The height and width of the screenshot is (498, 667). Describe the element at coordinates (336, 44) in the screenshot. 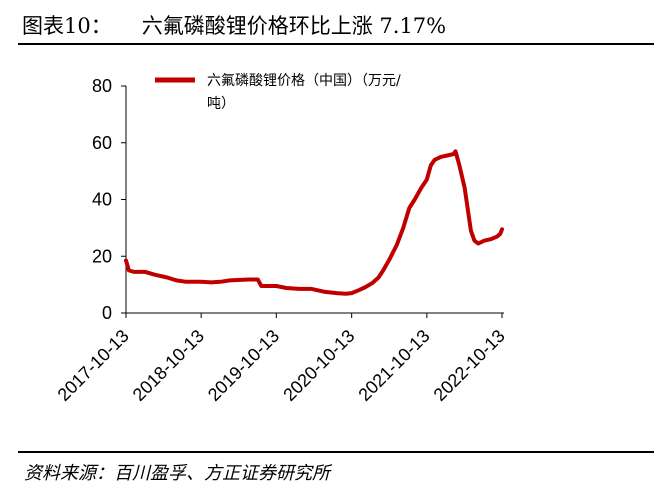

I see `top-rule` at that location.